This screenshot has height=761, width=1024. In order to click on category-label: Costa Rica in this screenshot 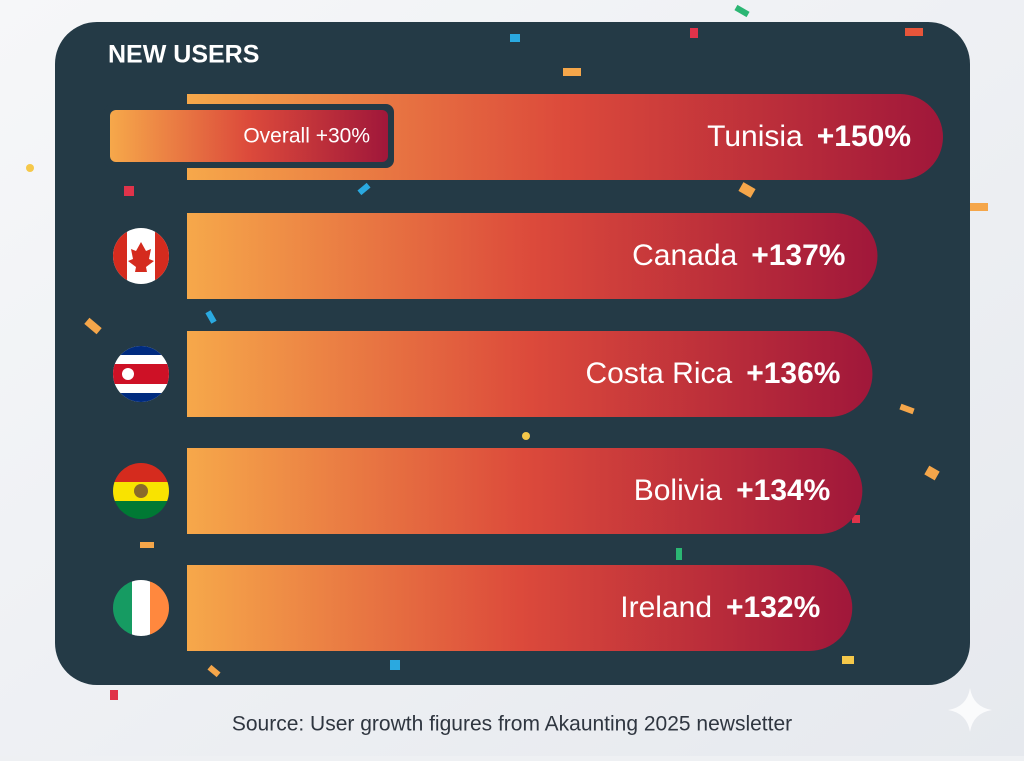, I will do `click(658, 373)`.